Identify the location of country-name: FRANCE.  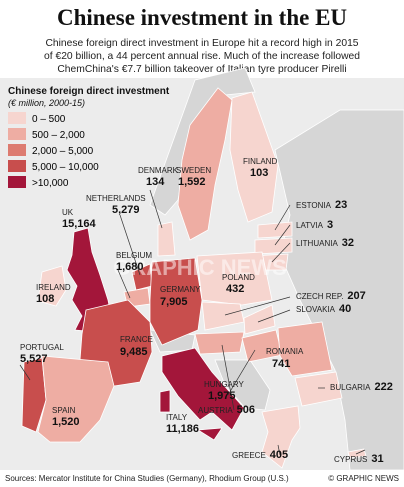
(136, 339).